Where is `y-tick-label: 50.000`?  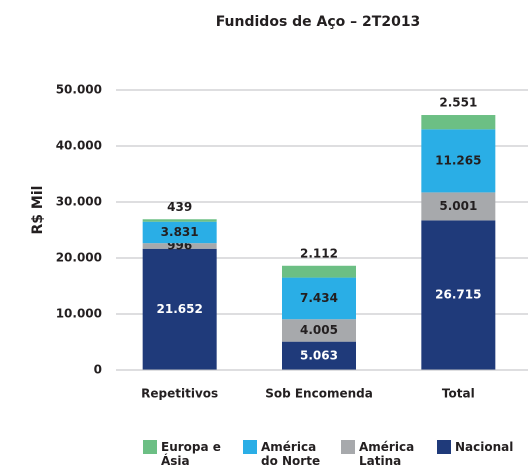
y-tick-label: 50.000 is located at coordinates (79, 90).